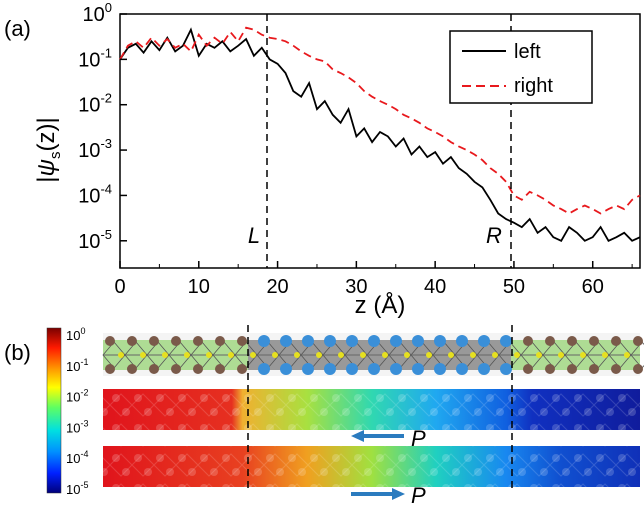 Image resolution: width=644 pixels, height=506 pixels. Describe the element at coordinates (77, 396) in the screenshot. I see `colorbar-tick-label: 10⁻²` at that location.